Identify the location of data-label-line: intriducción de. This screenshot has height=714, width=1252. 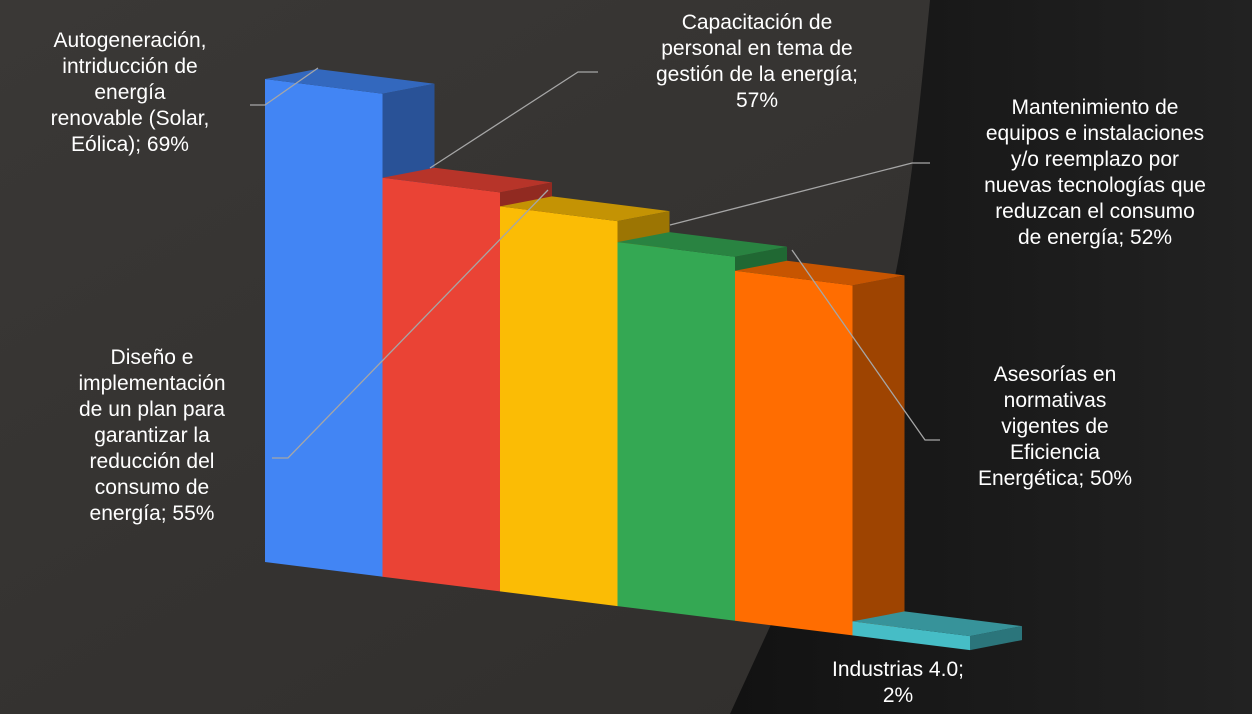
(130, 66).